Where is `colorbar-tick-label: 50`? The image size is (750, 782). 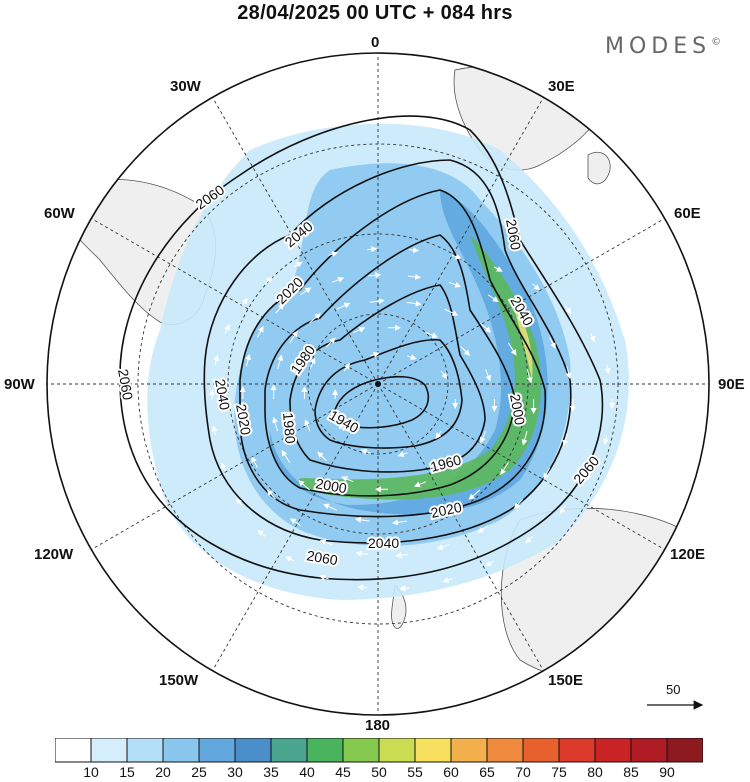 colorbar-tick-label: 50 is located at coordinates (379, 772).